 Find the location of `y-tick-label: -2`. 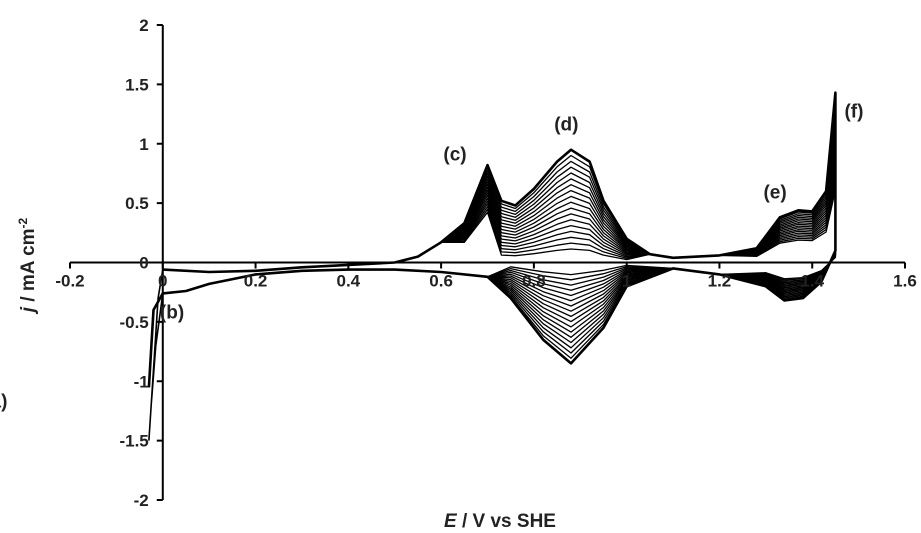

y-tick-label: -2 is located at coordinates (141, 500).